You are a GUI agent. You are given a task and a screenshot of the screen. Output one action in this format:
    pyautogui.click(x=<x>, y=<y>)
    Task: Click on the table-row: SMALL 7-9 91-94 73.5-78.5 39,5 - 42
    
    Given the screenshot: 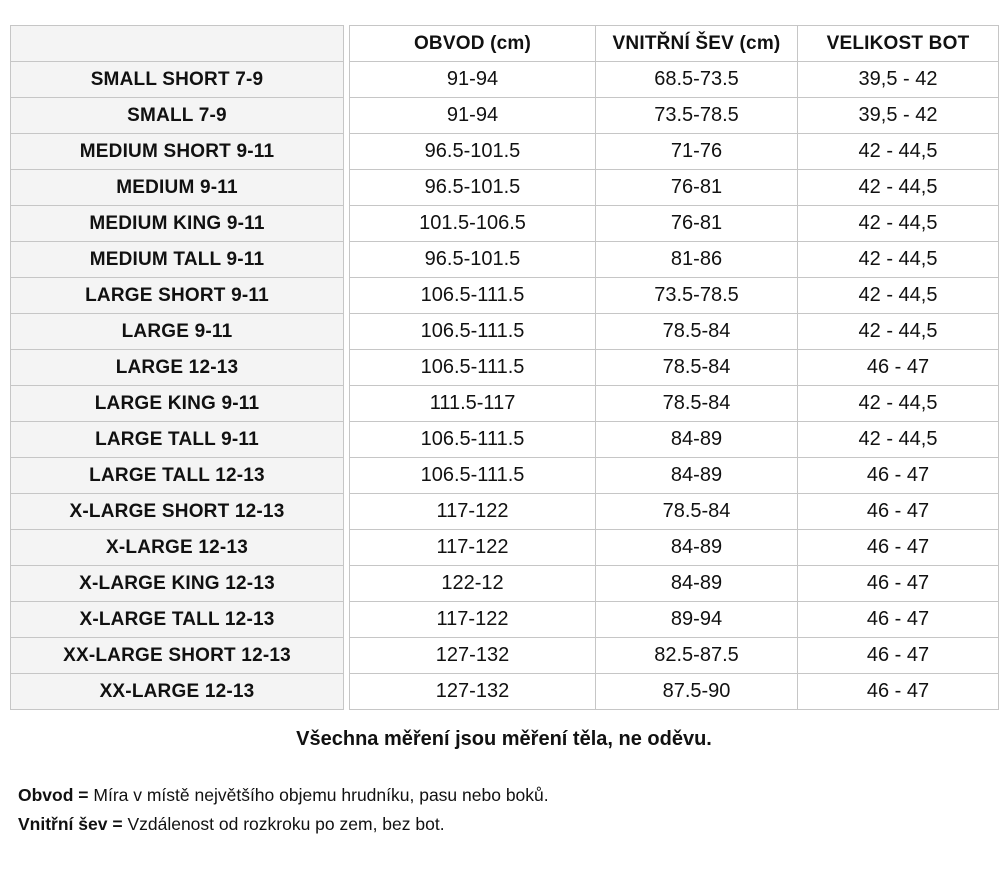 What is the action you would take?
    pyautogui.click(x=504, y=115)
    